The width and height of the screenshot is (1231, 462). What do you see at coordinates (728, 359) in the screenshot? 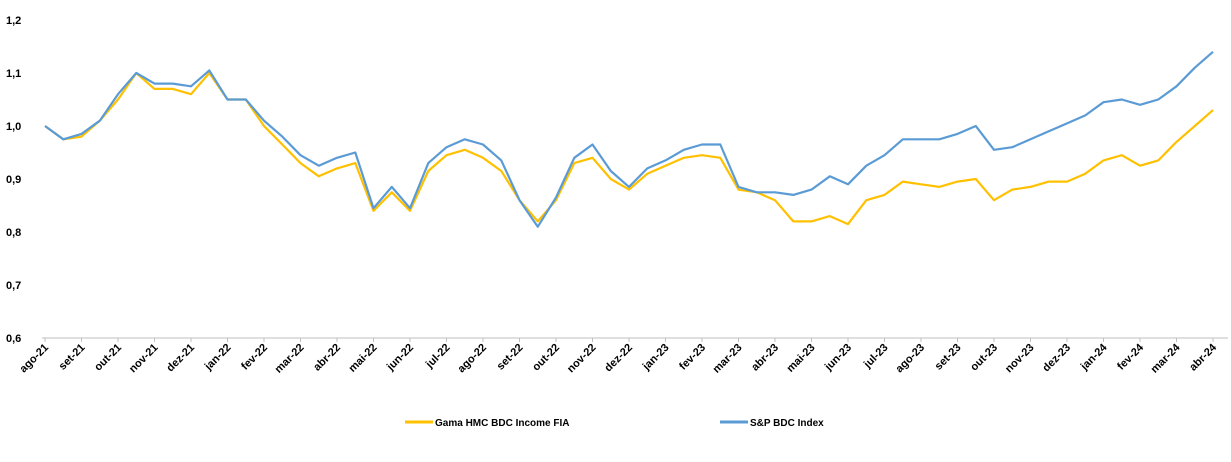
I see `x-tick-label: mar-23` at bounding box center [728, 359].